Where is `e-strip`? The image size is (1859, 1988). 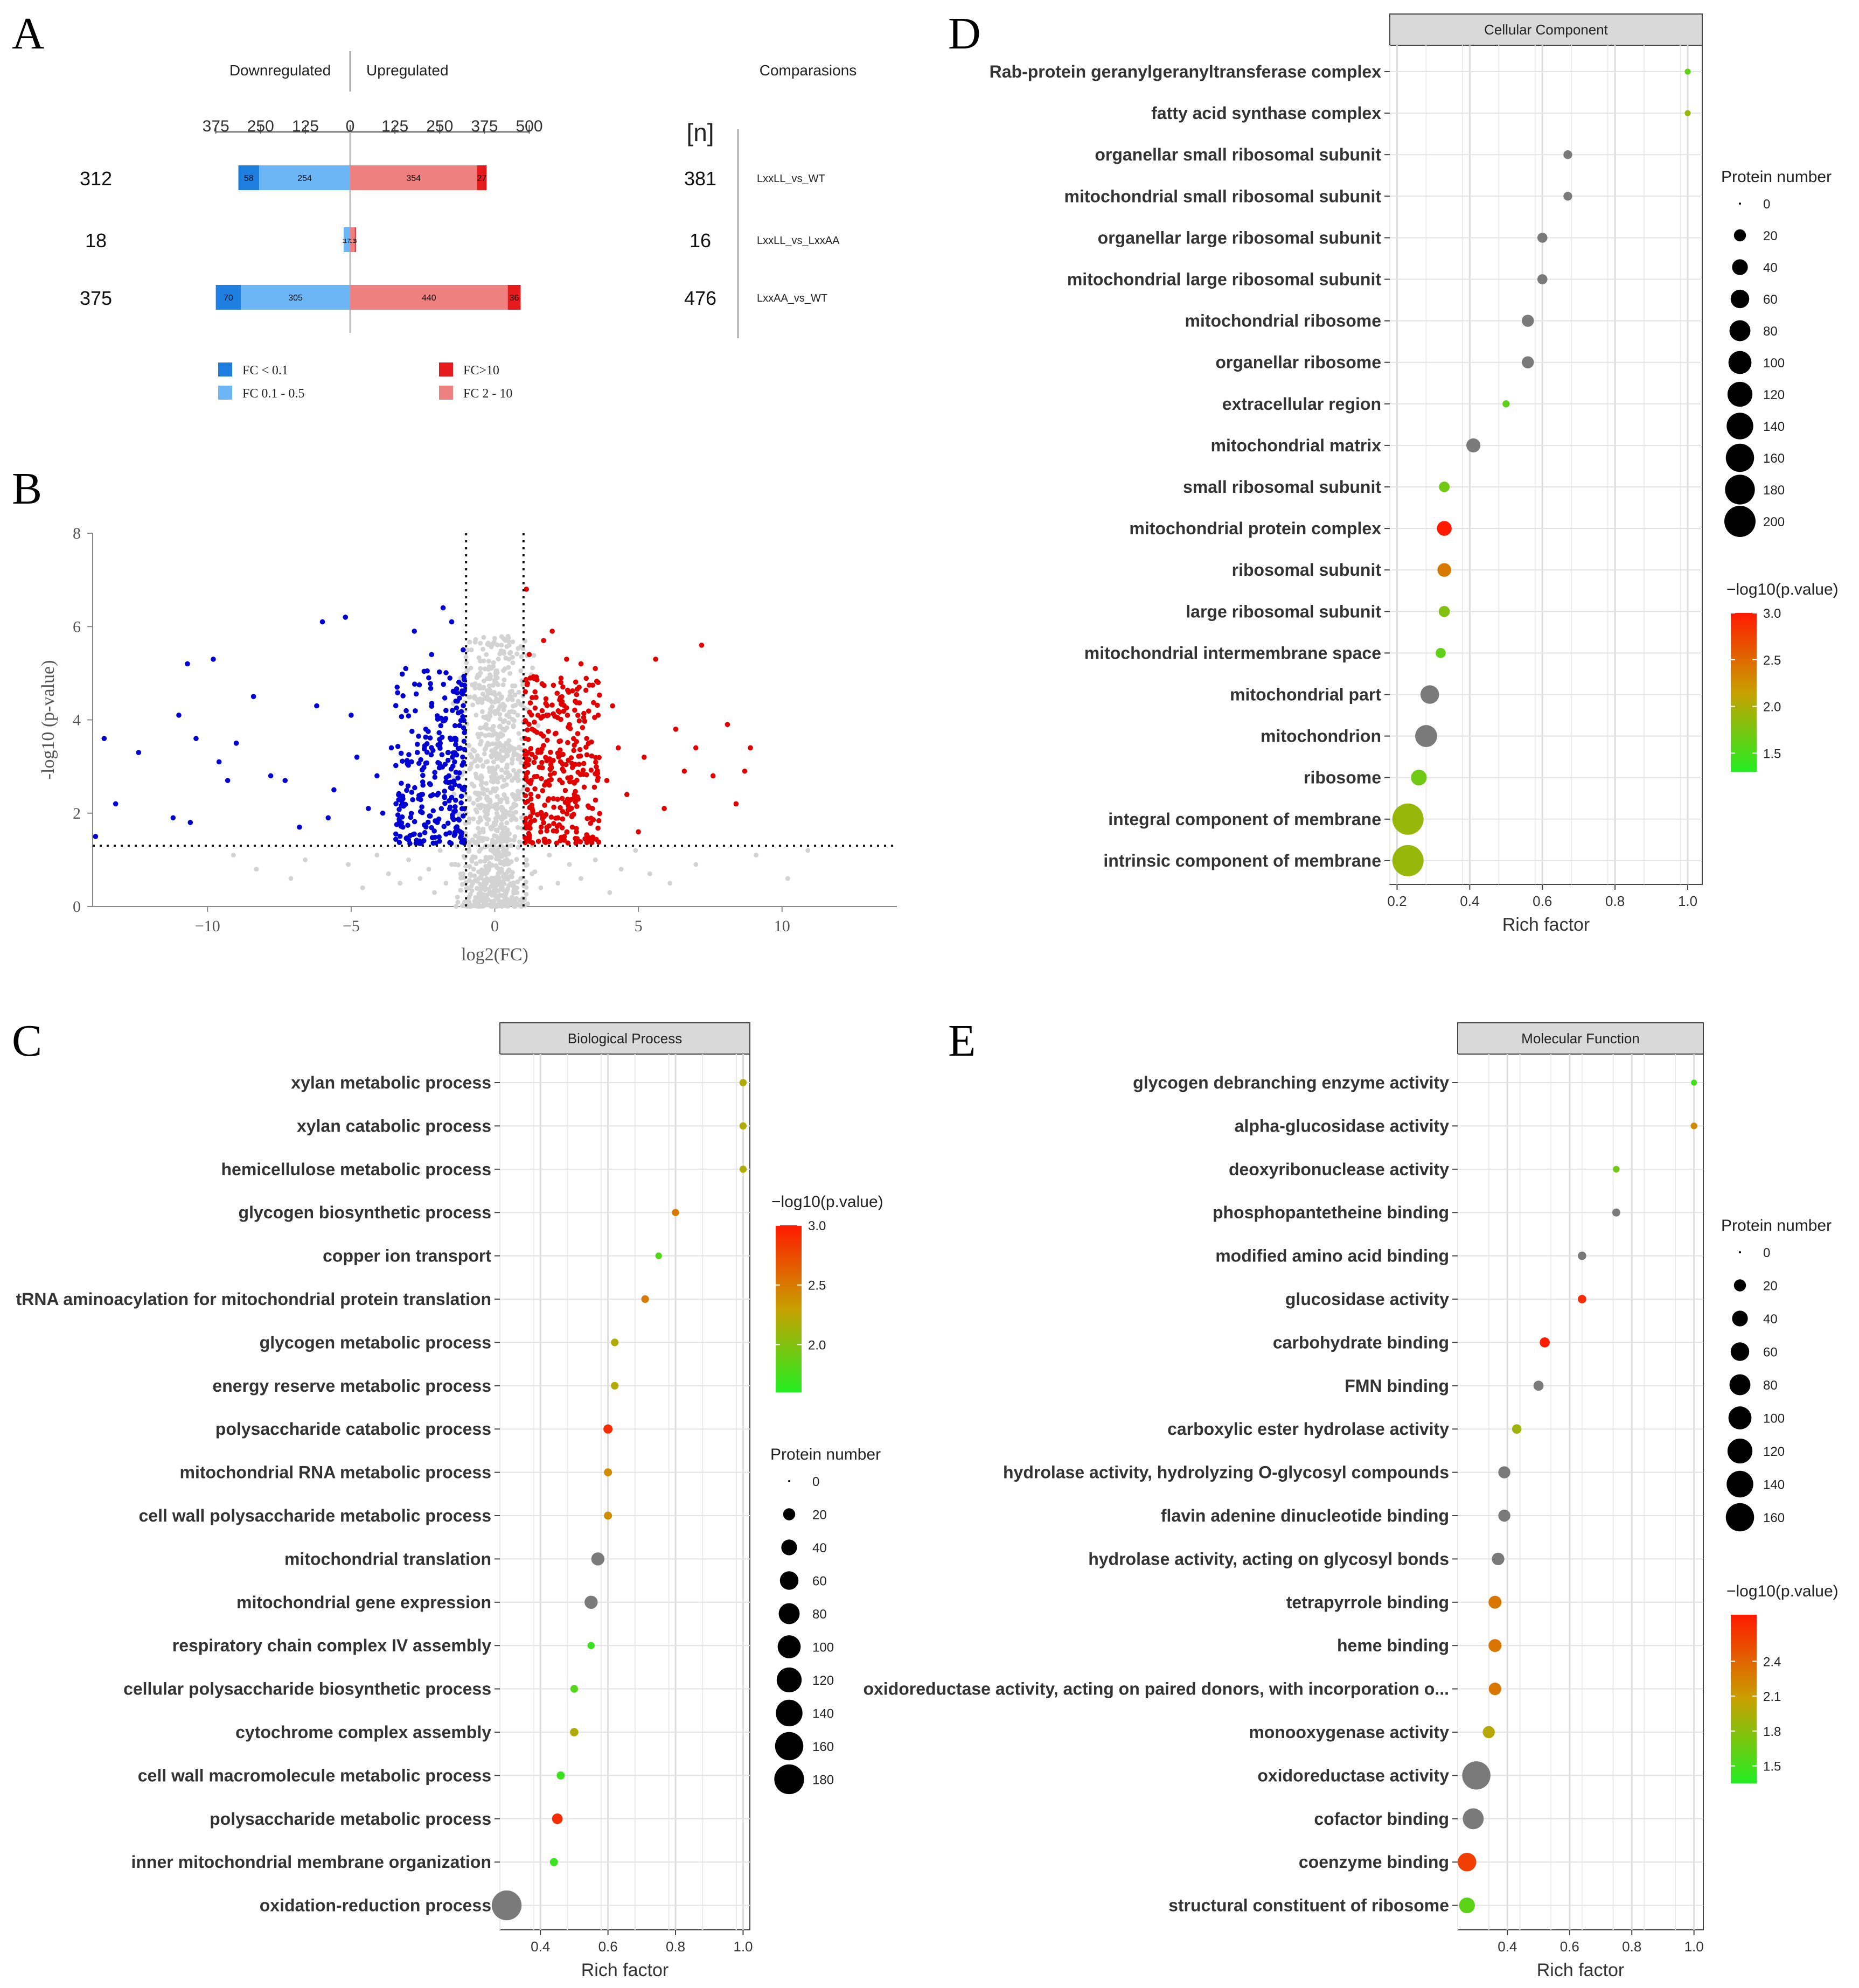
e-strip is located at coordinates (1580, 1038).